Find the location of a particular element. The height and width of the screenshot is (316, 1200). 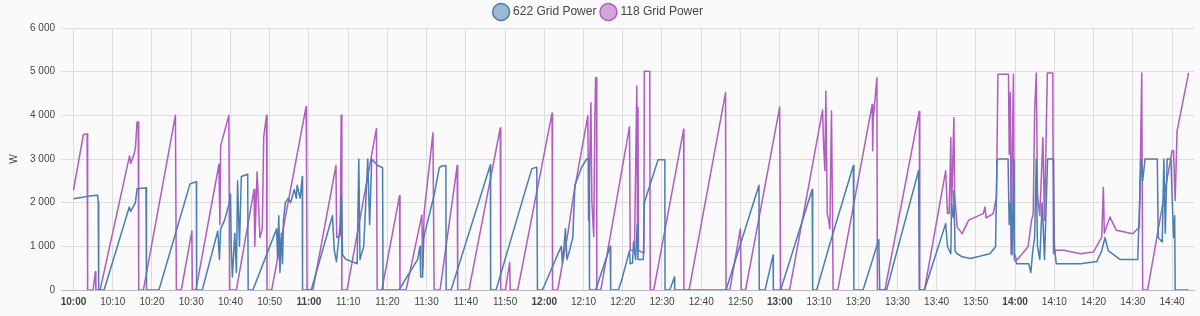

y-tick-label: 1 000 is located at coordinates (42, 246).